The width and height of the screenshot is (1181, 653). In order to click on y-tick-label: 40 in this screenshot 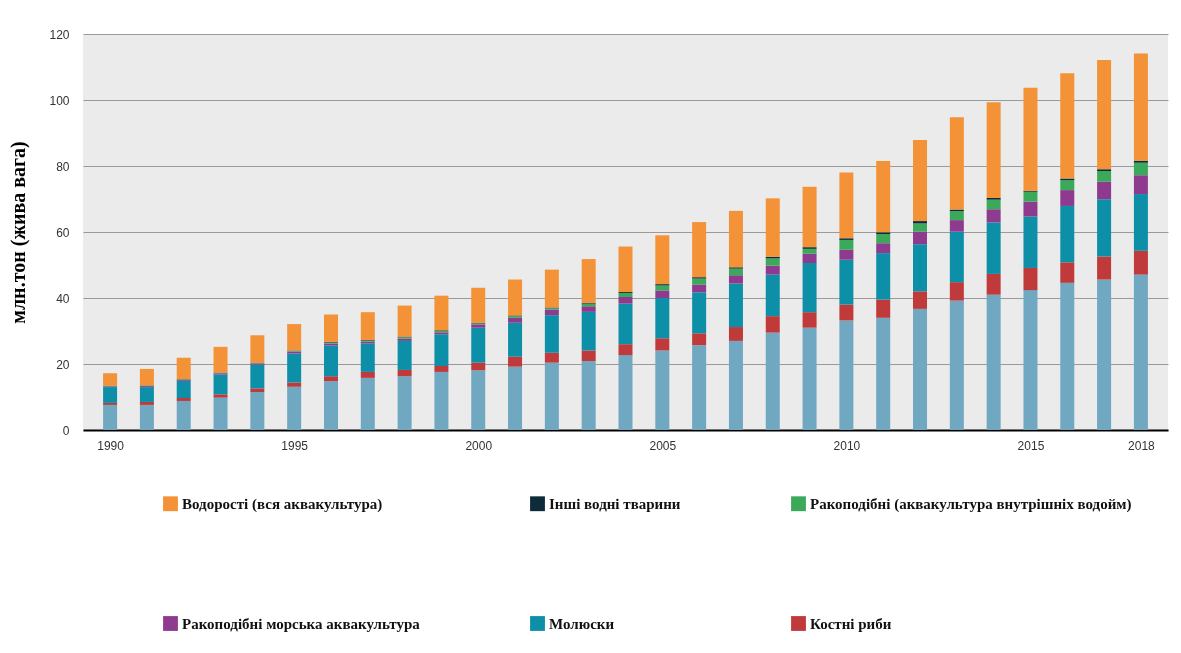, I will do `click(63, 298)`.